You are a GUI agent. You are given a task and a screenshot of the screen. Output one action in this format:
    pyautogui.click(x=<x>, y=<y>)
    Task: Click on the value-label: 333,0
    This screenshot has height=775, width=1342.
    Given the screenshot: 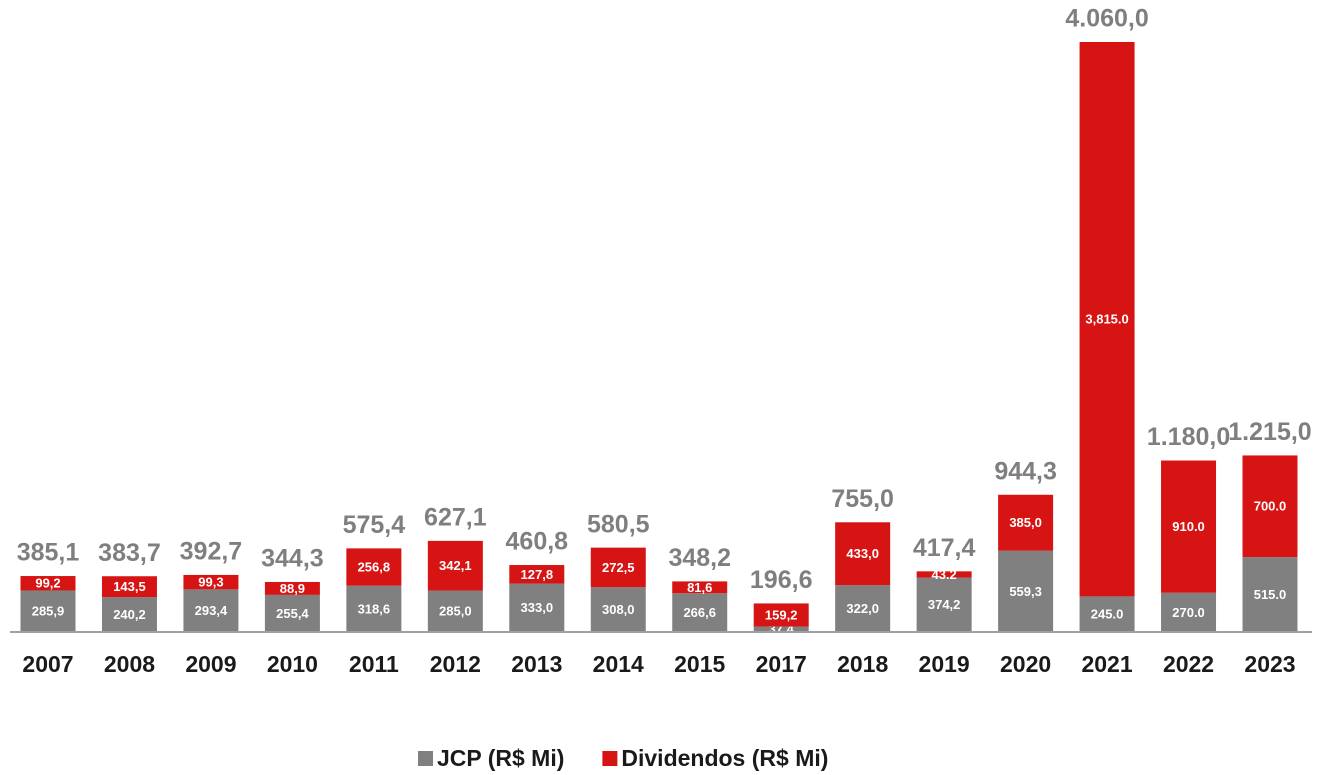 What is the action you would take?
    pyautogui.click(x=537, y=607)
    